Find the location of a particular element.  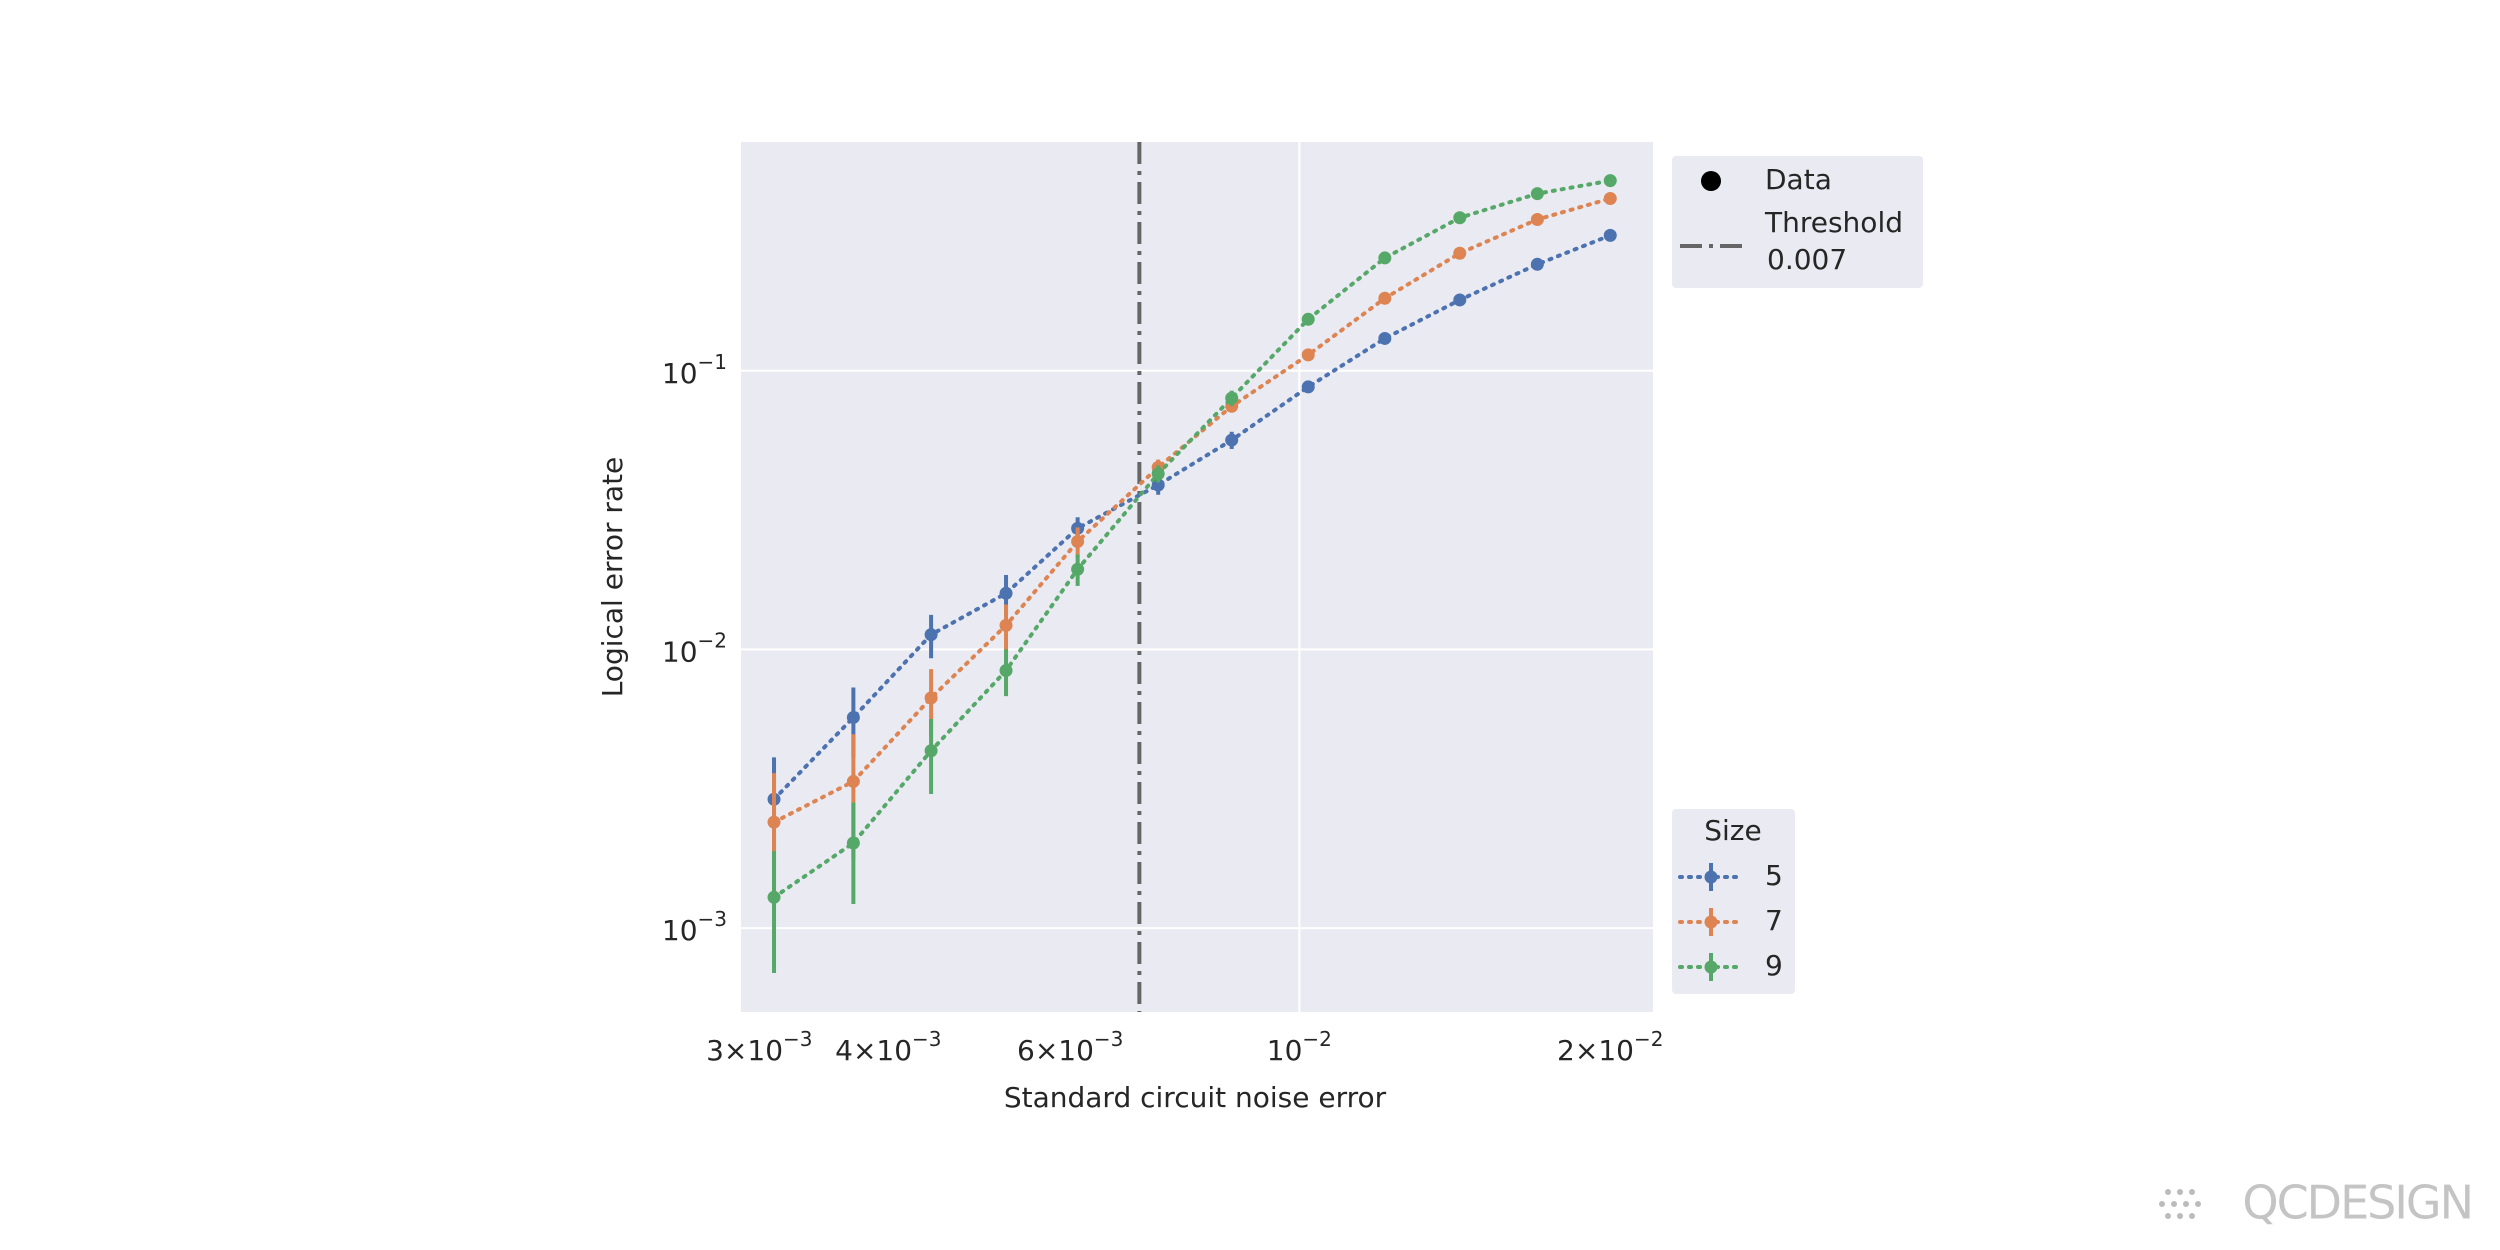

watermark: QCDESIGN is located at coordinates (2357, 1203).